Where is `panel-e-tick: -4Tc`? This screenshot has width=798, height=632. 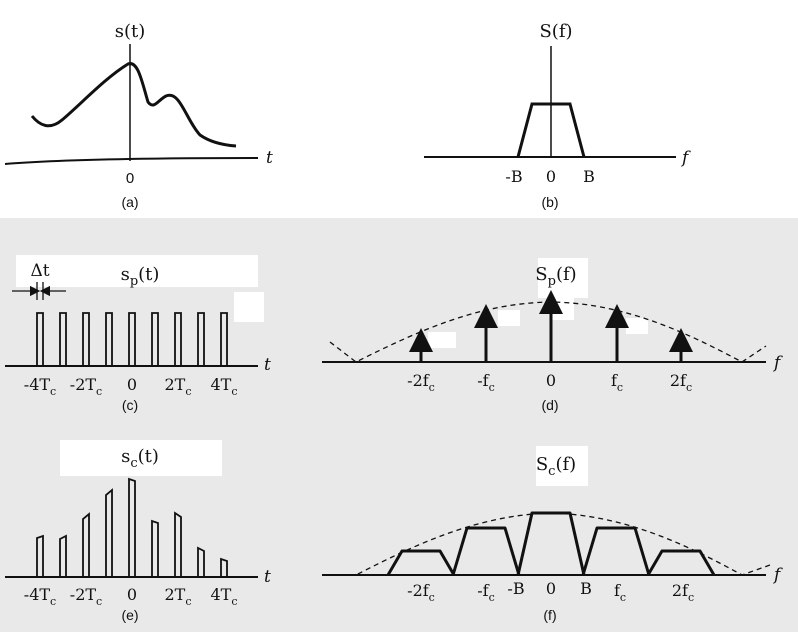 panel-e-tick: -4Tc is located at coordinates (40, 596).